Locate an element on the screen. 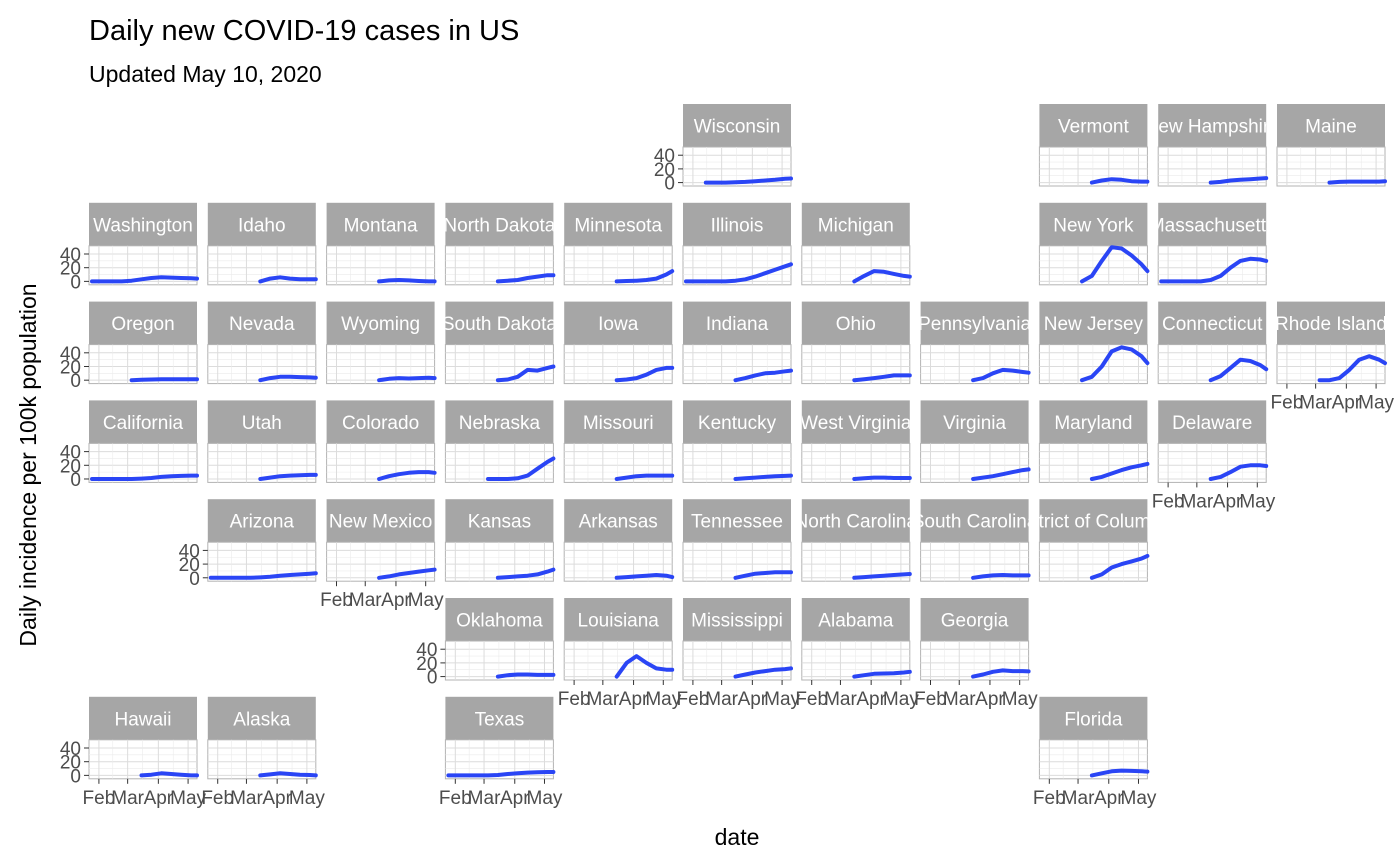 Image resolution: width=1400 pixels, height=865 pixels. facet-strip-label: Mississippi is located at coordinates (737, 621).